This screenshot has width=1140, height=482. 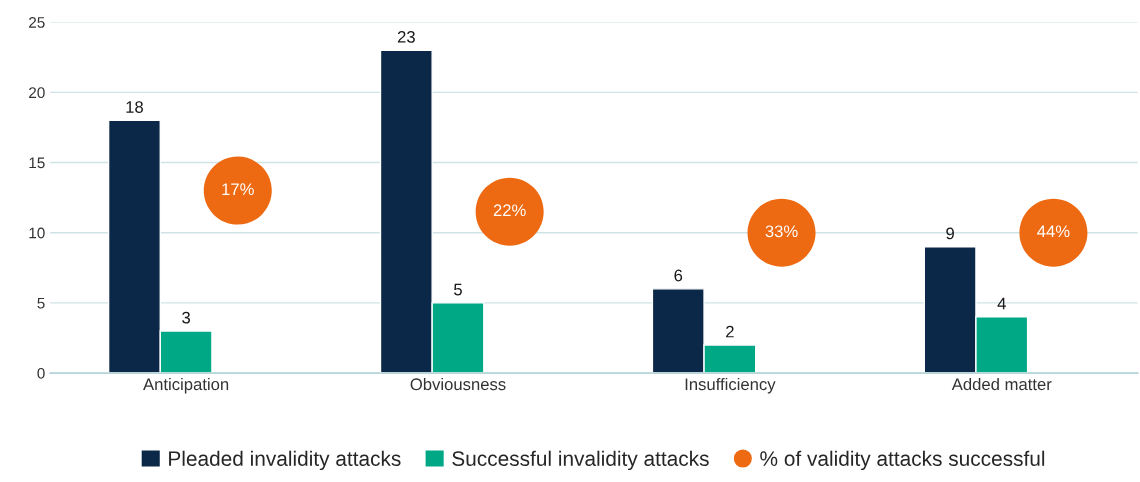 What do you see at coordinates (37, 163) in the screenshot?
I see `y-tick-label: 15` at bounding box center [37, 163].